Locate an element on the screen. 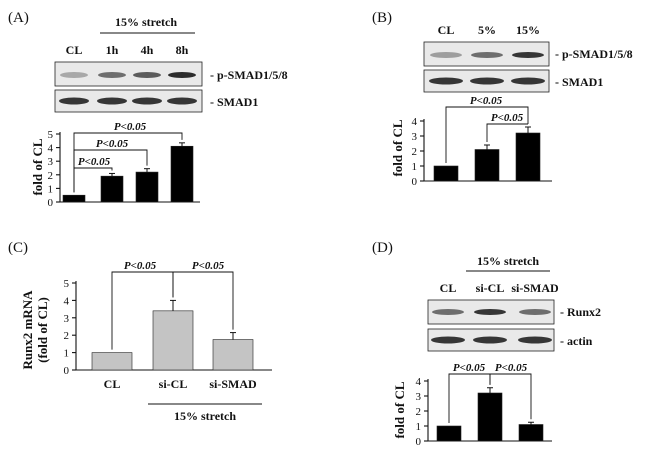  panel-b-blot-2-bands is located at coordinates (487, 81).